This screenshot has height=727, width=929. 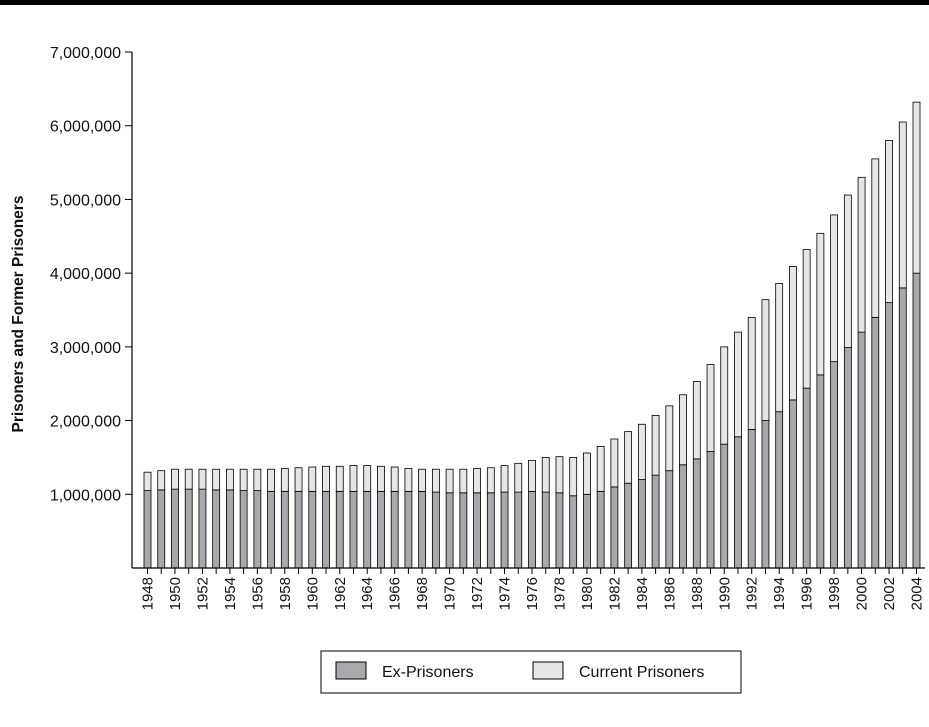 I want to click on top-rule, so click(x=464, y=2).